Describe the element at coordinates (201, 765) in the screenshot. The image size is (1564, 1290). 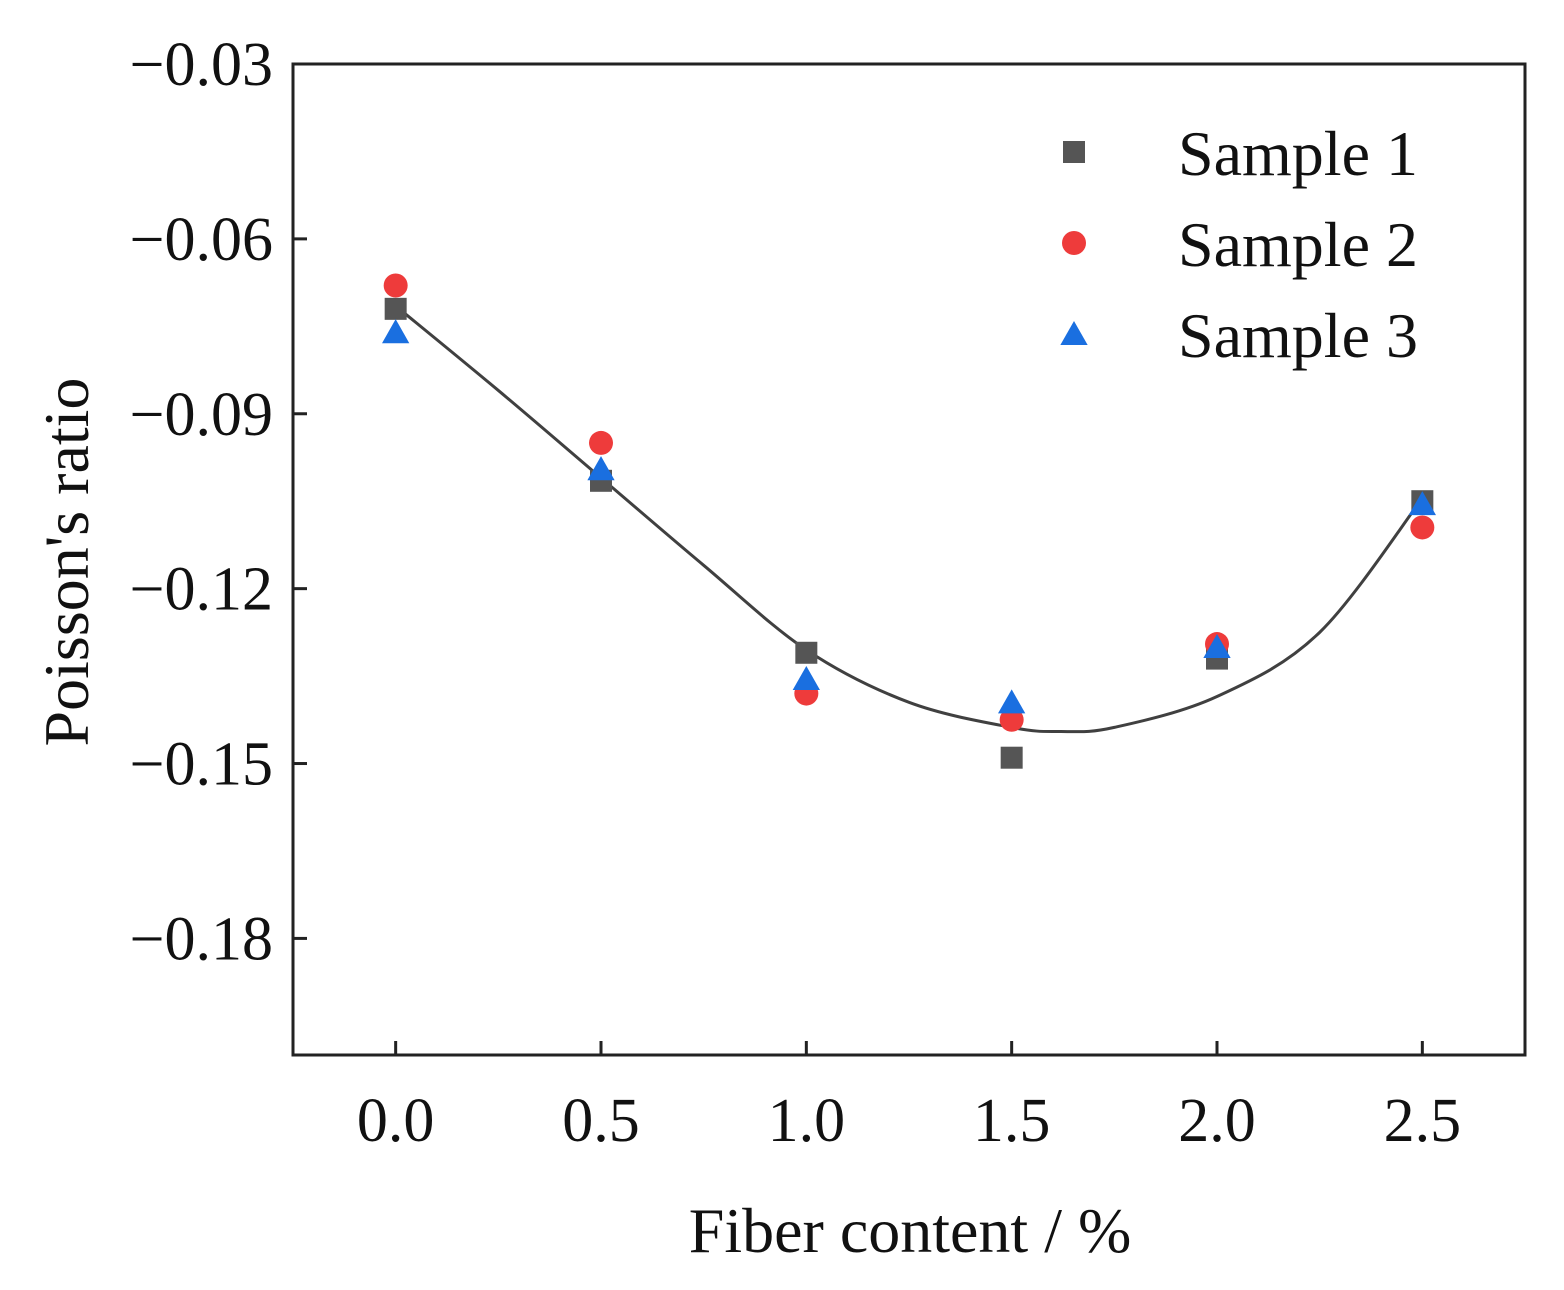
I see `y-tick-label: −0.15` at that location.